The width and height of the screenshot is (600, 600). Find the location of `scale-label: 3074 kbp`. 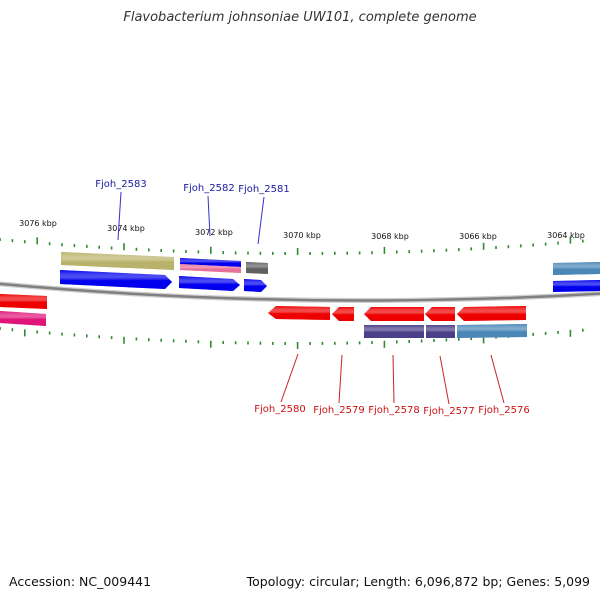

scale-label: 3074 kbp is located at coordinates (126, 228).